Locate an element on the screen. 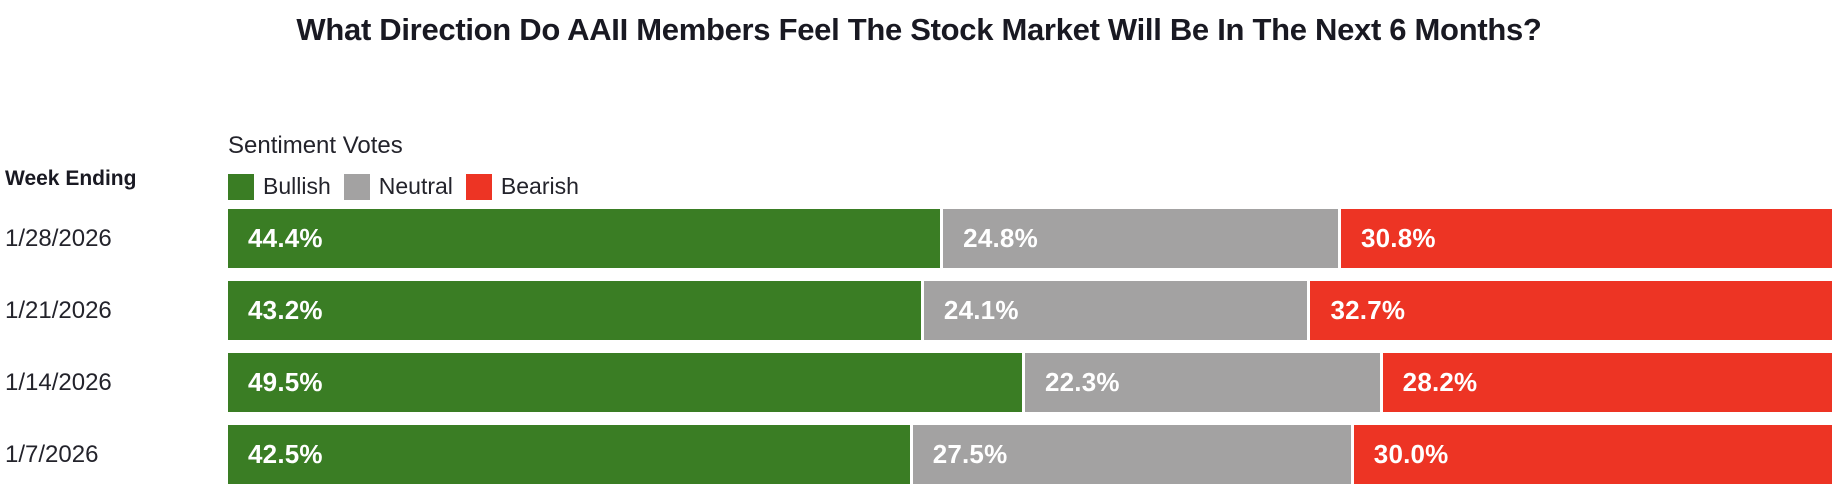 The height and width of the screenshot is (494, 1838). stacked-bar: 49.5% 22.3% 28.2% is located at coordinates (1030, 382).